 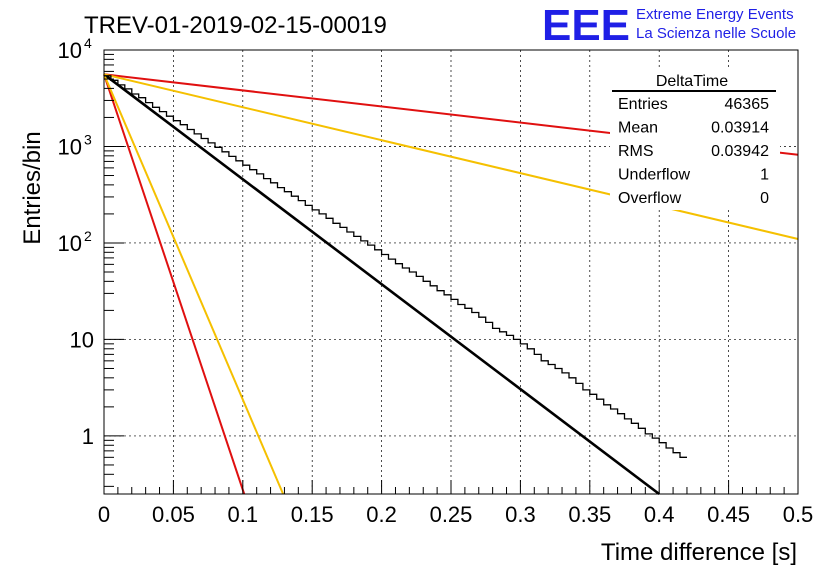 What do you see at coordinates (589, 514) in the screenshot?
I see `x-tick-label: 0.35` at bounding box center [589, 514].